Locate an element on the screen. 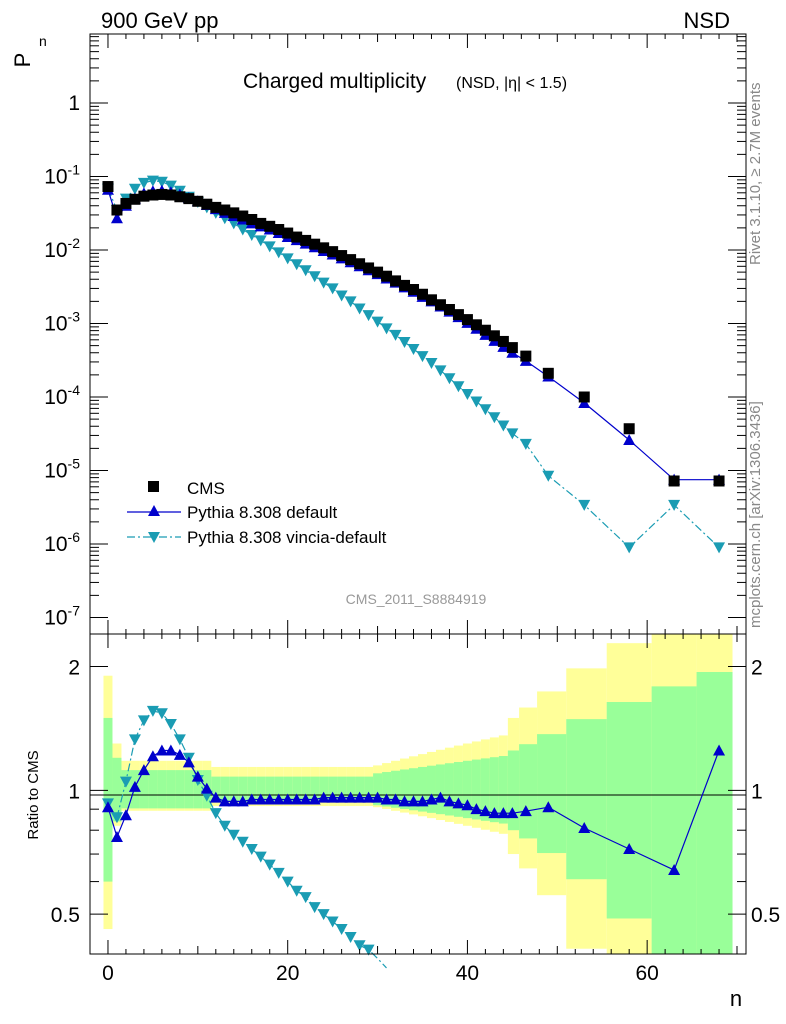 The image size is (786, 1024). ratio-ytick-label-right: 0.5 is located at coordinates (765, 915).